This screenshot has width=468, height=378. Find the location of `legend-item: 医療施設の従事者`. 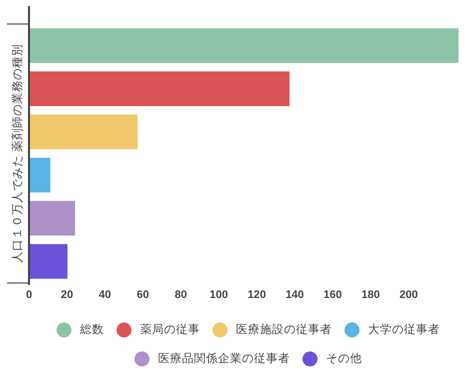

legend-item: 医療施設の従事者 is located at coordinates (272, 330).